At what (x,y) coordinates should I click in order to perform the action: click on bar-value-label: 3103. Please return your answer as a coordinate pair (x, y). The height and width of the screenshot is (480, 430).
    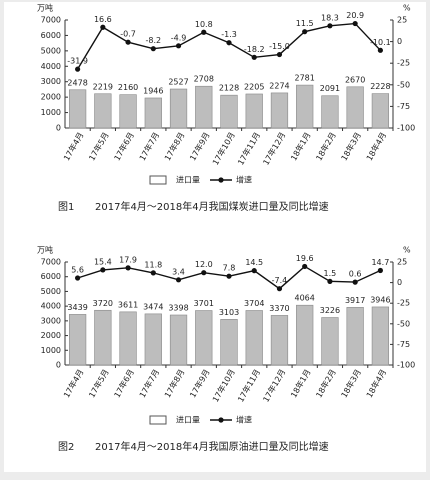
    Looking at the image, I should click on (229, 312).